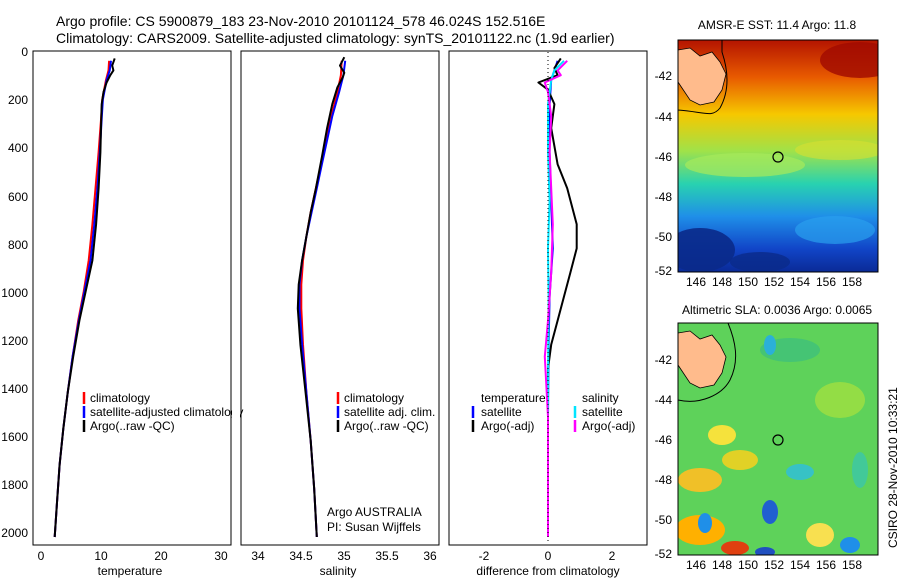  What do you see at coordinates (774, 282) in the screenshot?
I see `sst-lon-label: 152` at bounding box center [774, 282].